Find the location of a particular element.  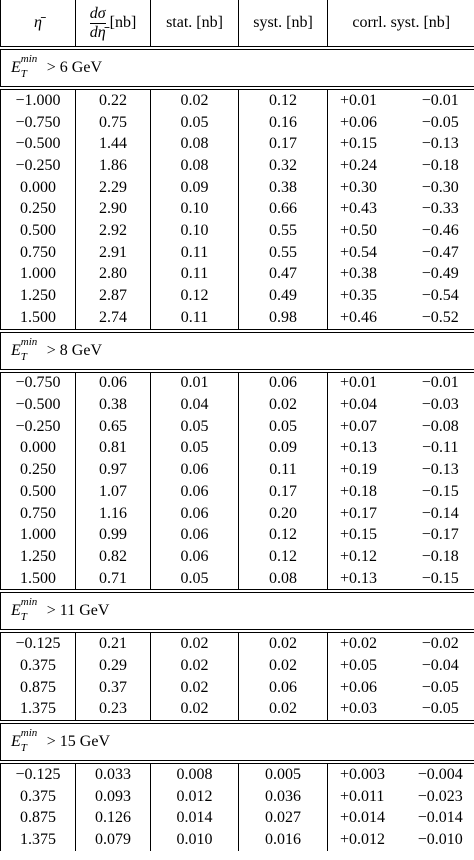

corr-minus-cell: −0.11 is located at coordinates (440, 448).